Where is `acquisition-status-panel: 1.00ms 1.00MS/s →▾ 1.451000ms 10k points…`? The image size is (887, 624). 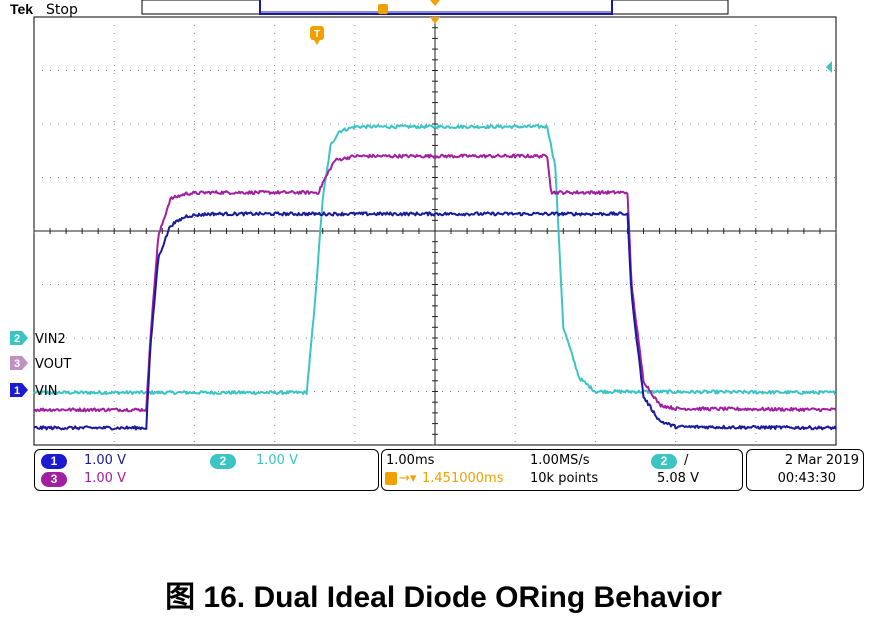
acquisition-status-panel: 1.00ms 1.00MS/s →▾ 1.451000ms 10k points… is located at coordinates (562, 470).